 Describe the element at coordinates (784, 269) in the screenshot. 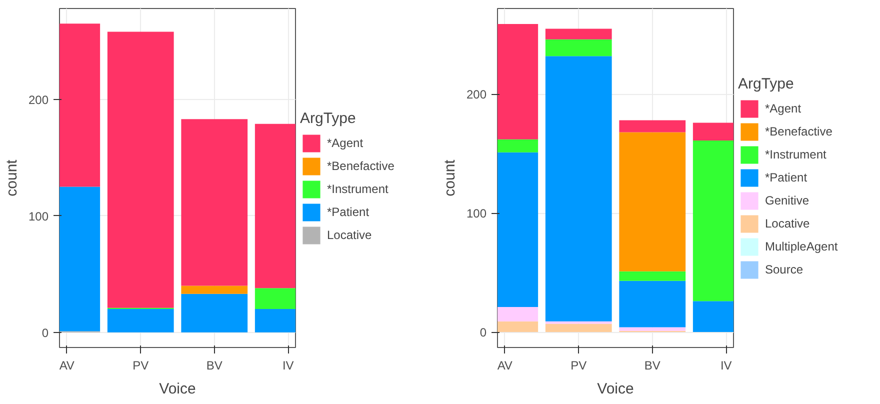

I see `legend-label: Source` at that location.